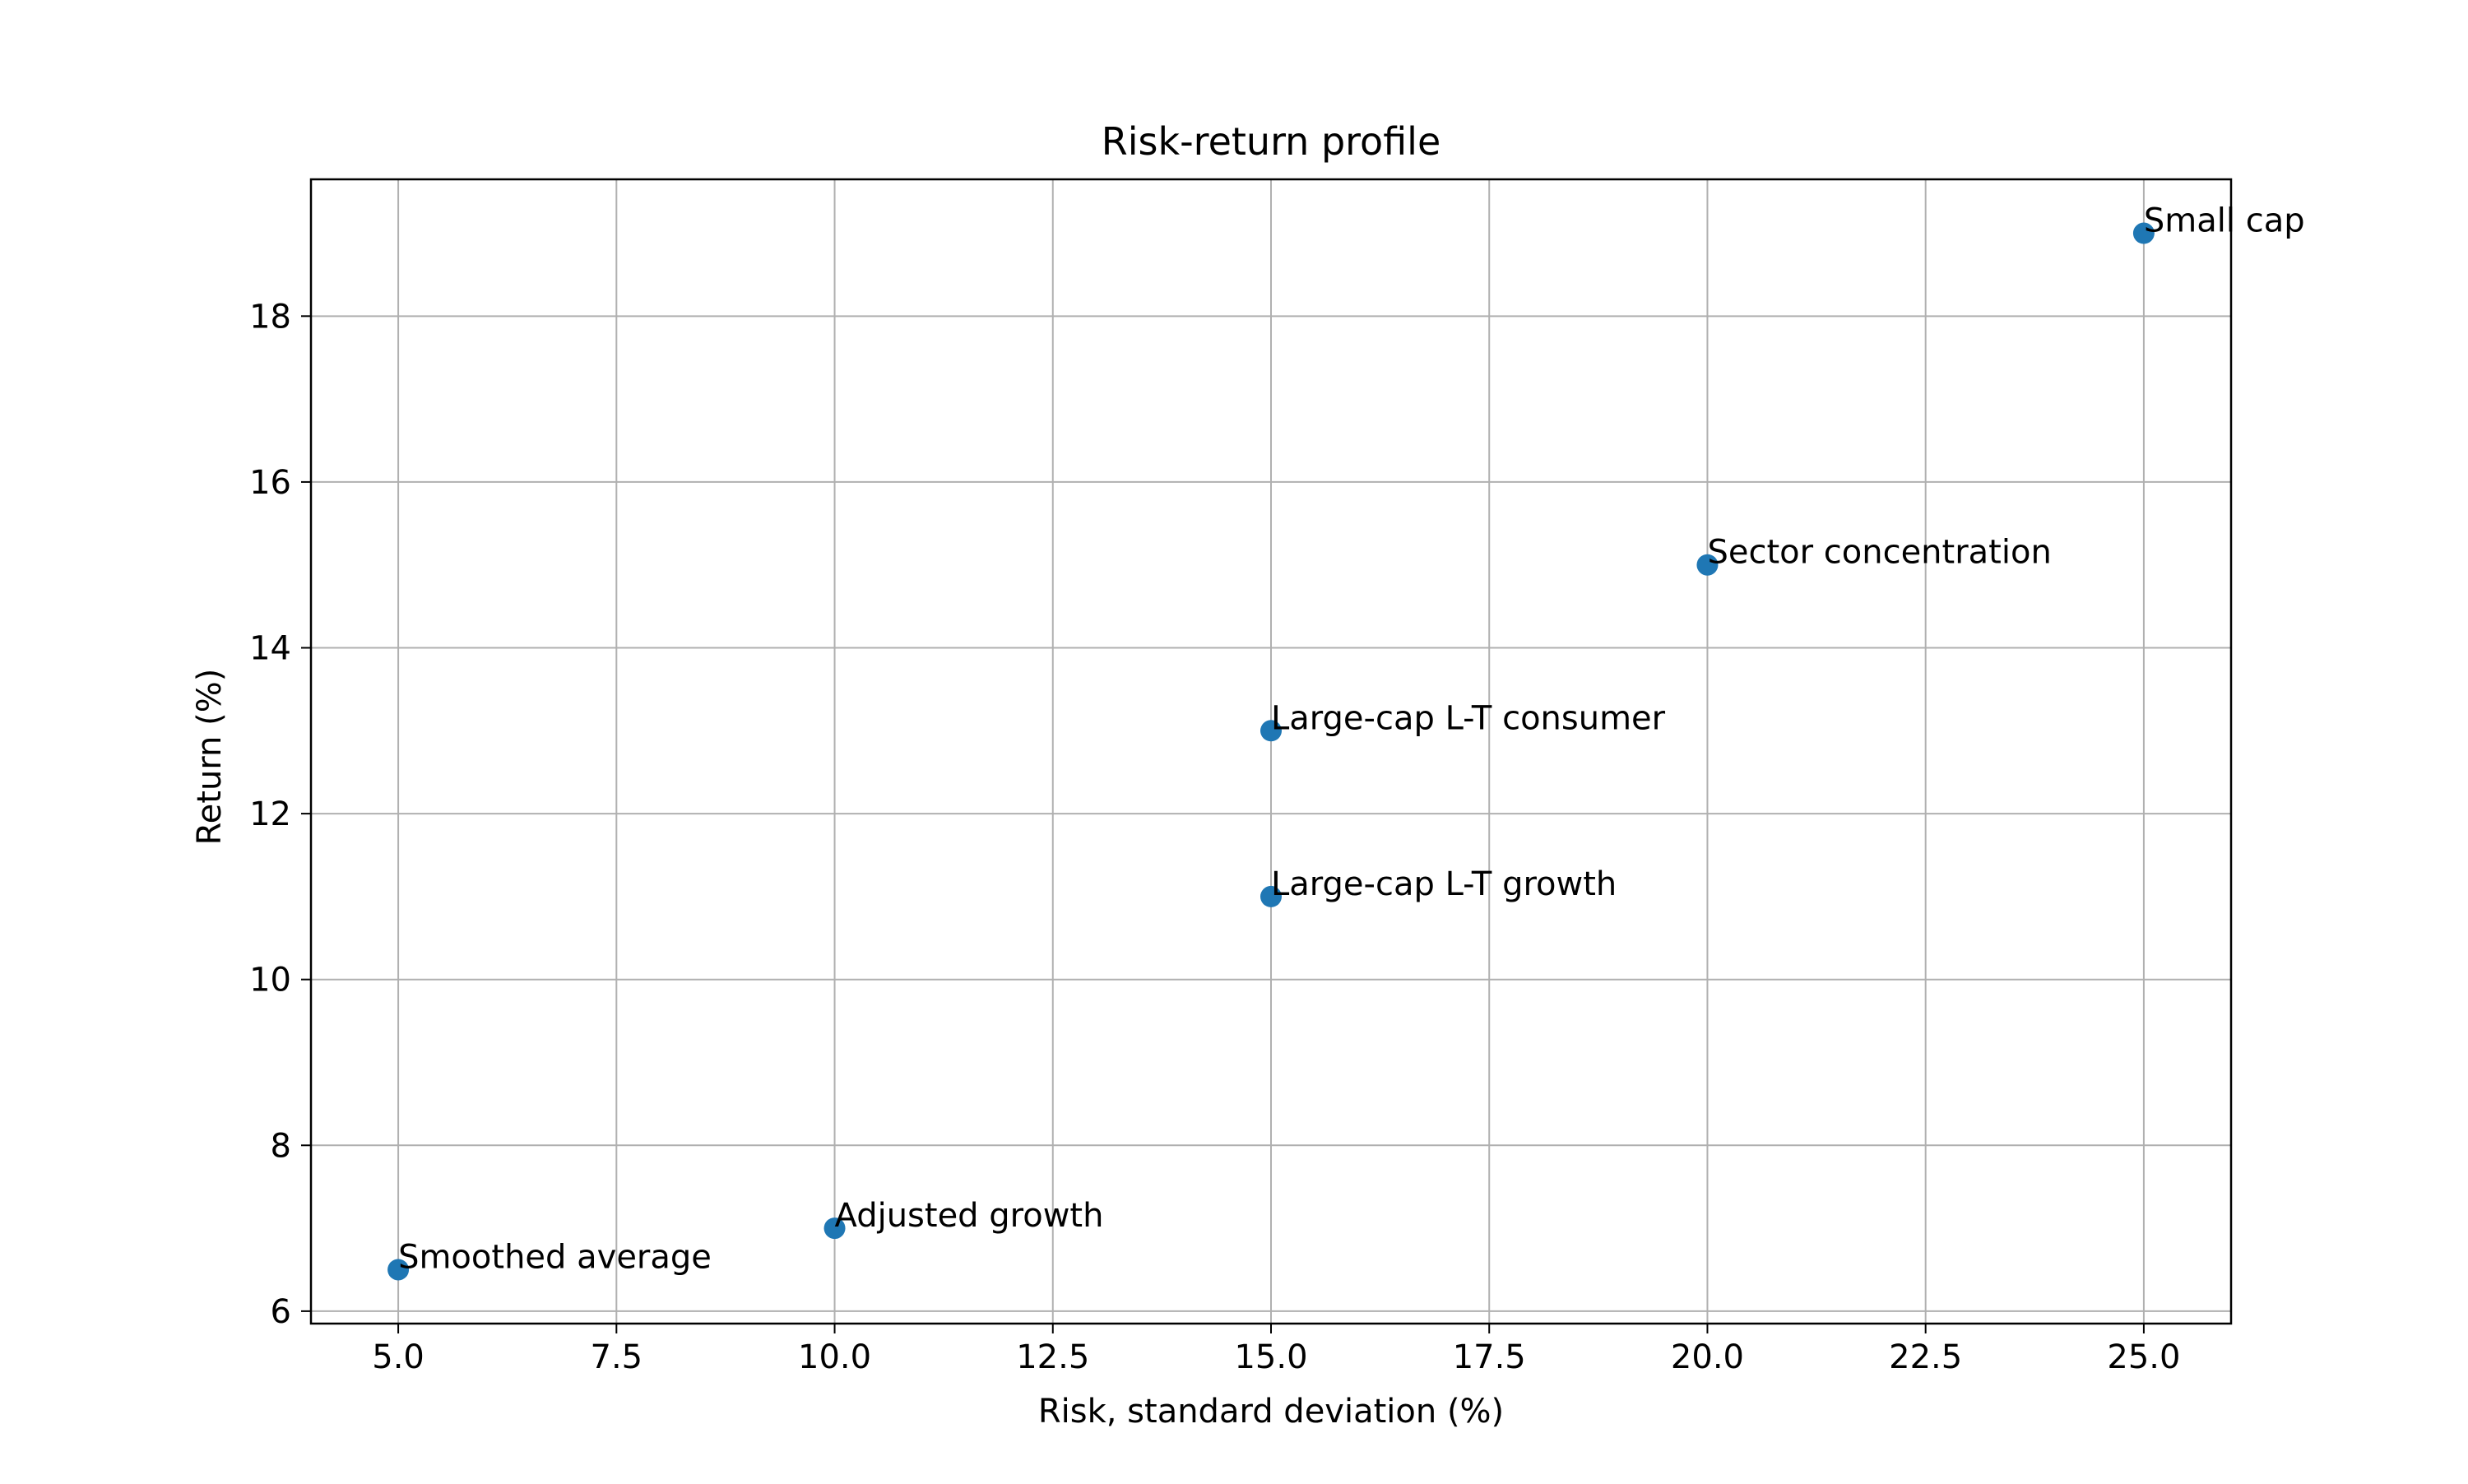 This screenshot has width=2468, height=1484. What do you see at coordinates (270, 649) in the screenshot?
I see `y-tick-label: 14` at bounding box center [270, 649].